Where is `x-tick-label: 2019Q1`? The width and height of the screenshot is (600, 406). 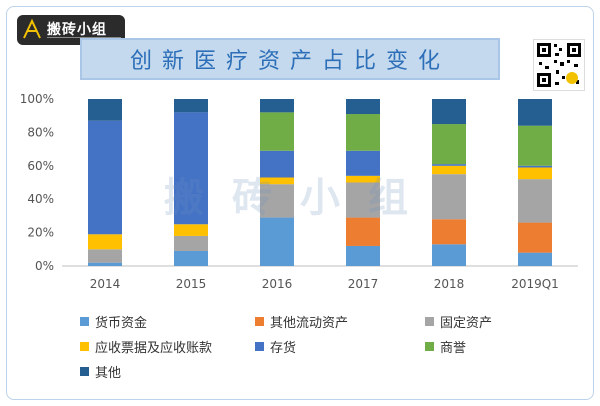
x-tick-label: 2019Q1 is located at coordinates (535, 284).